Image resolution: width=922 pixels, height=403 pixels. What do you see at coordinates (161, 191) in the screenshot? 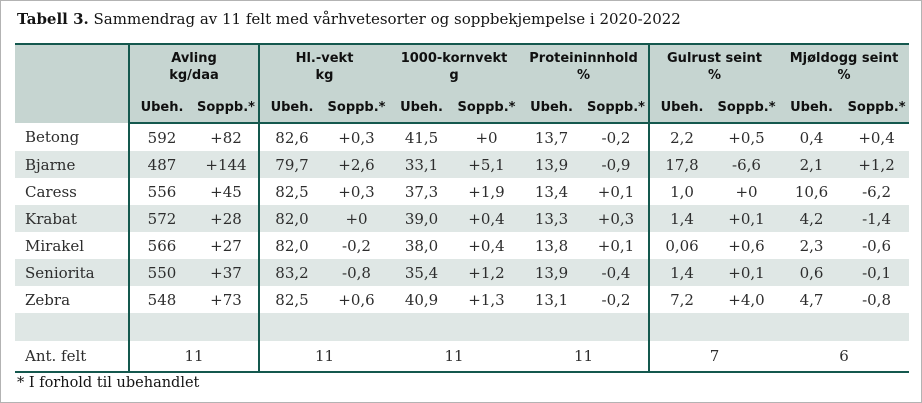
I see `data-cell: 556` at bounding box center [161, 191].